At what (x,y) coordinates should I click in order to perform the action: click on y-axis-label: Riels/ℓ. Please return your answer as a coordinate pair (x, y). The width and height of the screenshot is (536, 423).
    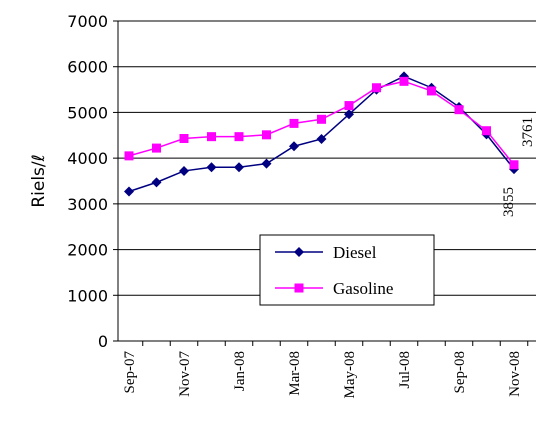
    Looking at the image, I should click on (39, 180).